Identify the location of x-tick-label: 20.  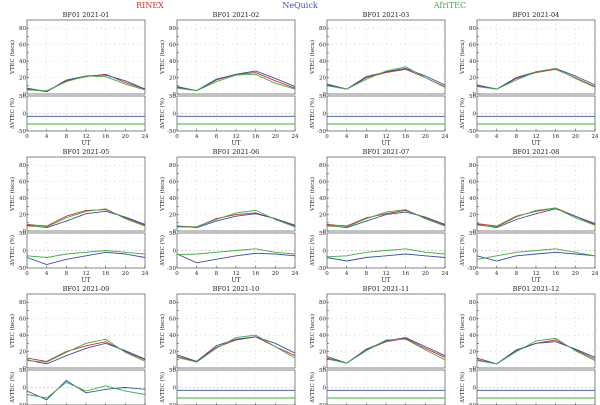
(425, 274).